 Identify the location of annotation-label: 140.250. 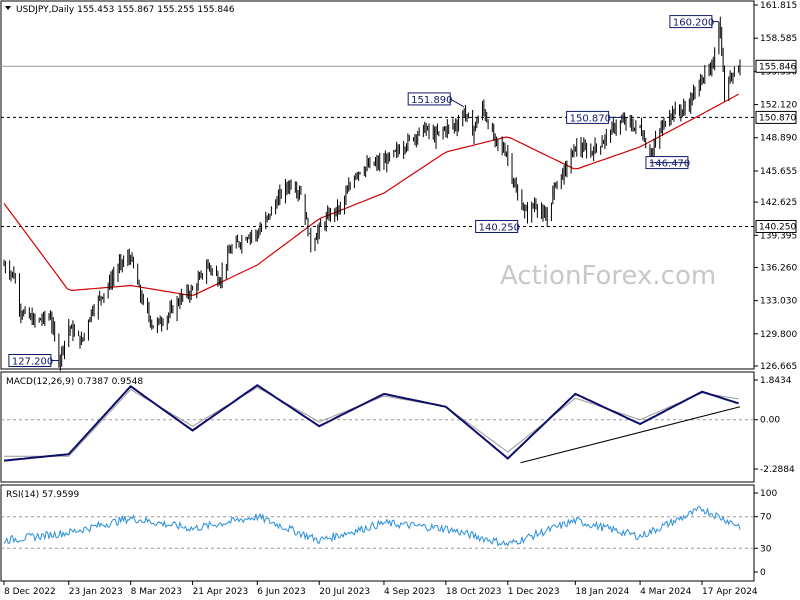
(499, 227).